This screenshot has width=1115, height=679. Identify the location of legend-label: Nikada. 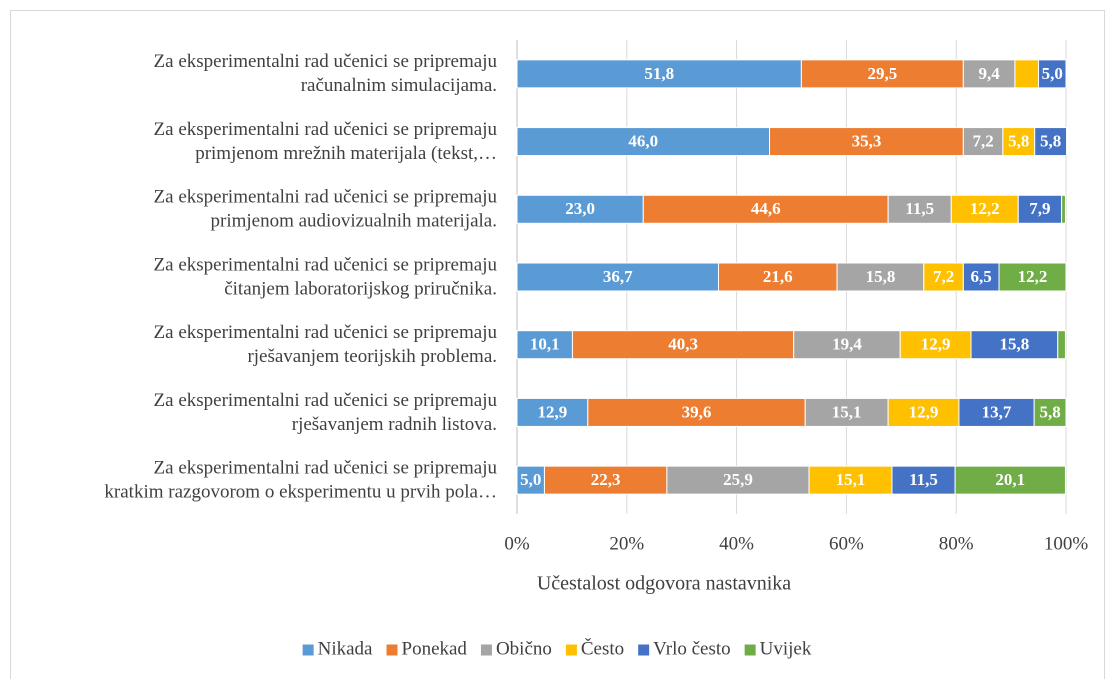
(345, 648).